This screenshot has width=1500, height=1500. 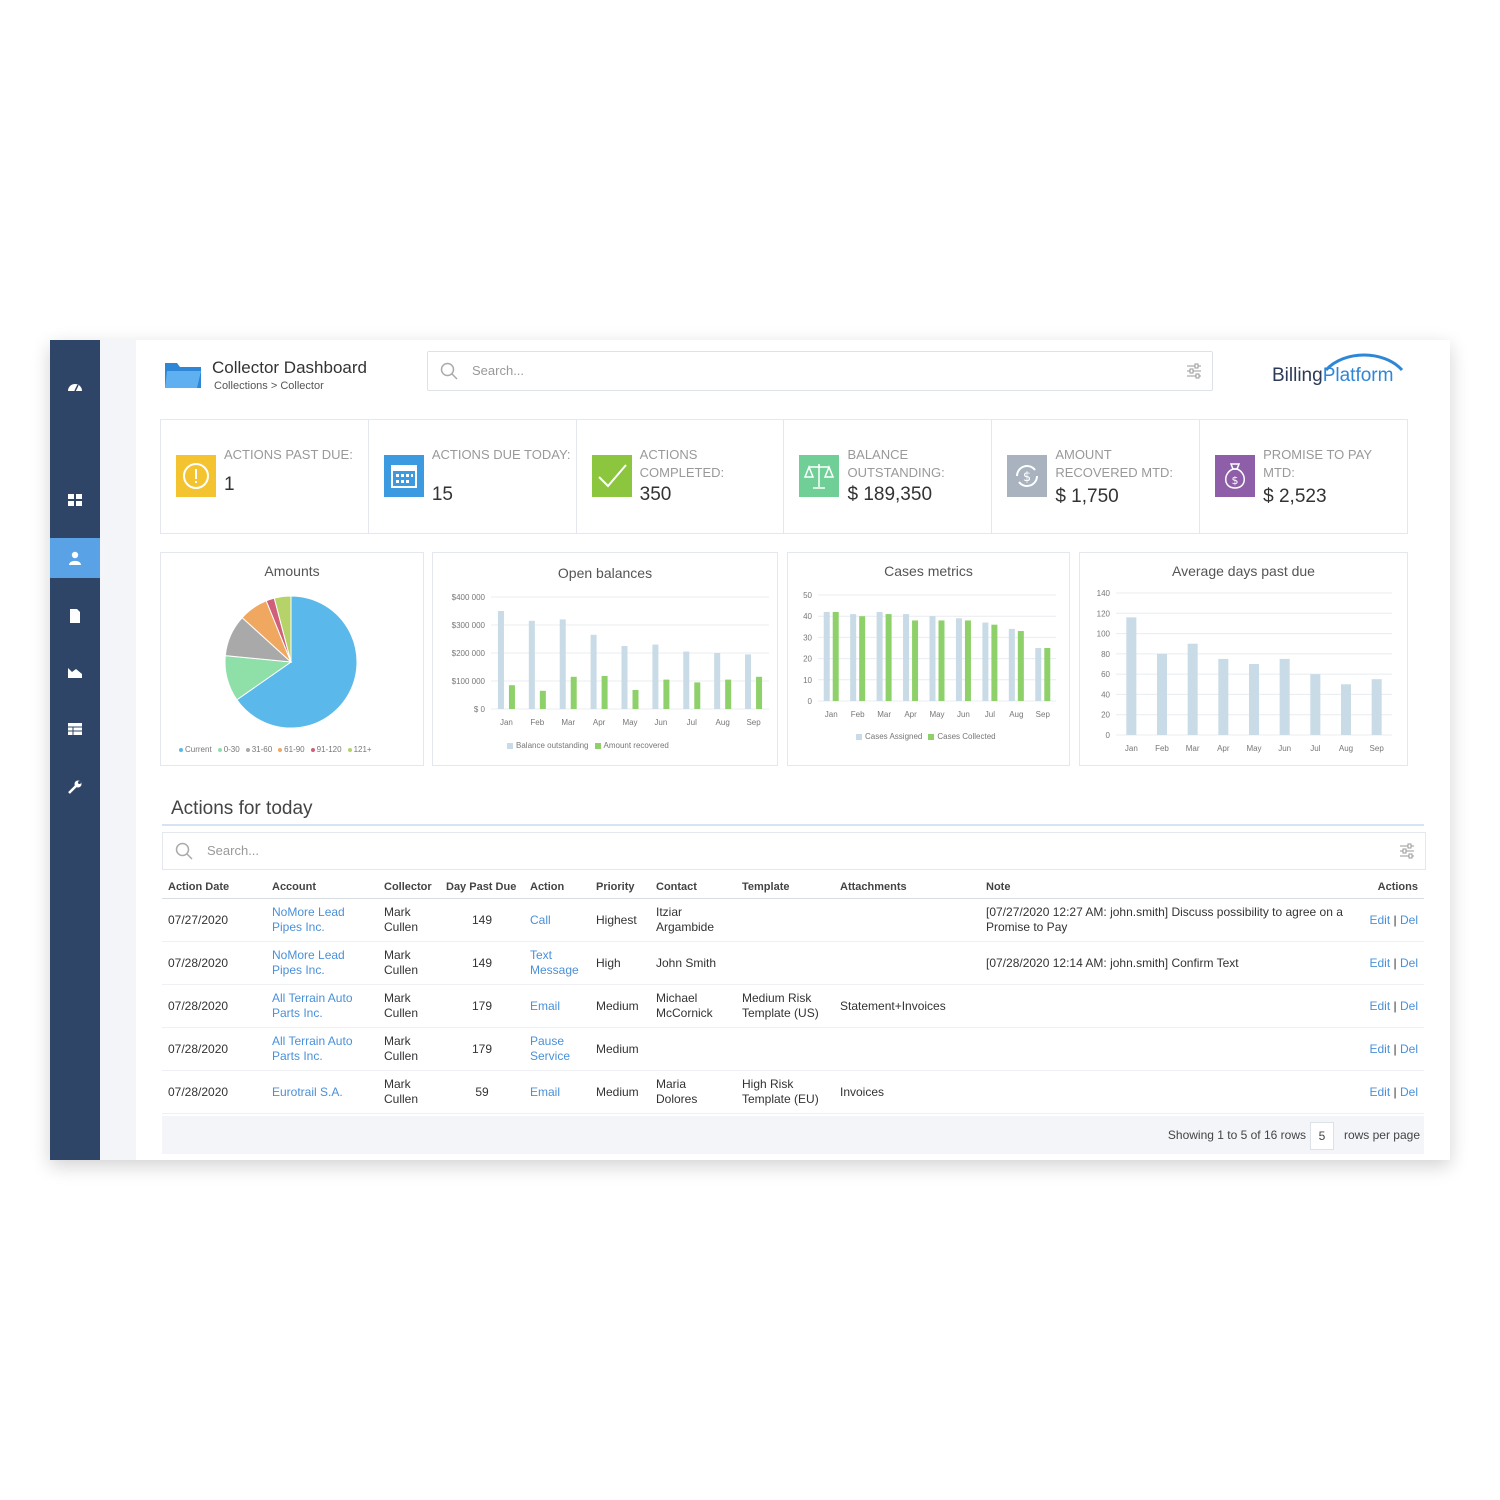 I want to click on wrench-icon, so click(x=75, y=787).